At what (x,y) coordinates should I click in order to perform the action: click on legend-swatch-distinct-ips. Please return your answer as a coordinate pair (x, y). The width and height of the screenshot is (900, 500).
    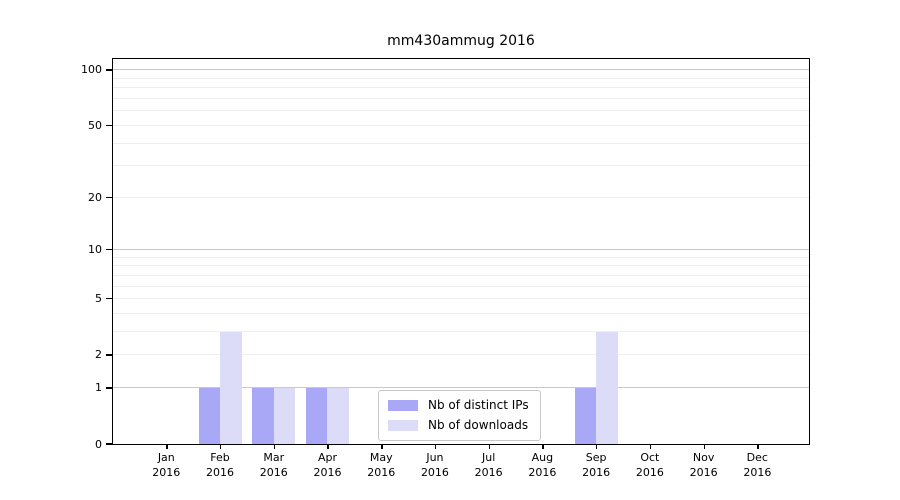
    Looking at the image, I should click on (403, 405).